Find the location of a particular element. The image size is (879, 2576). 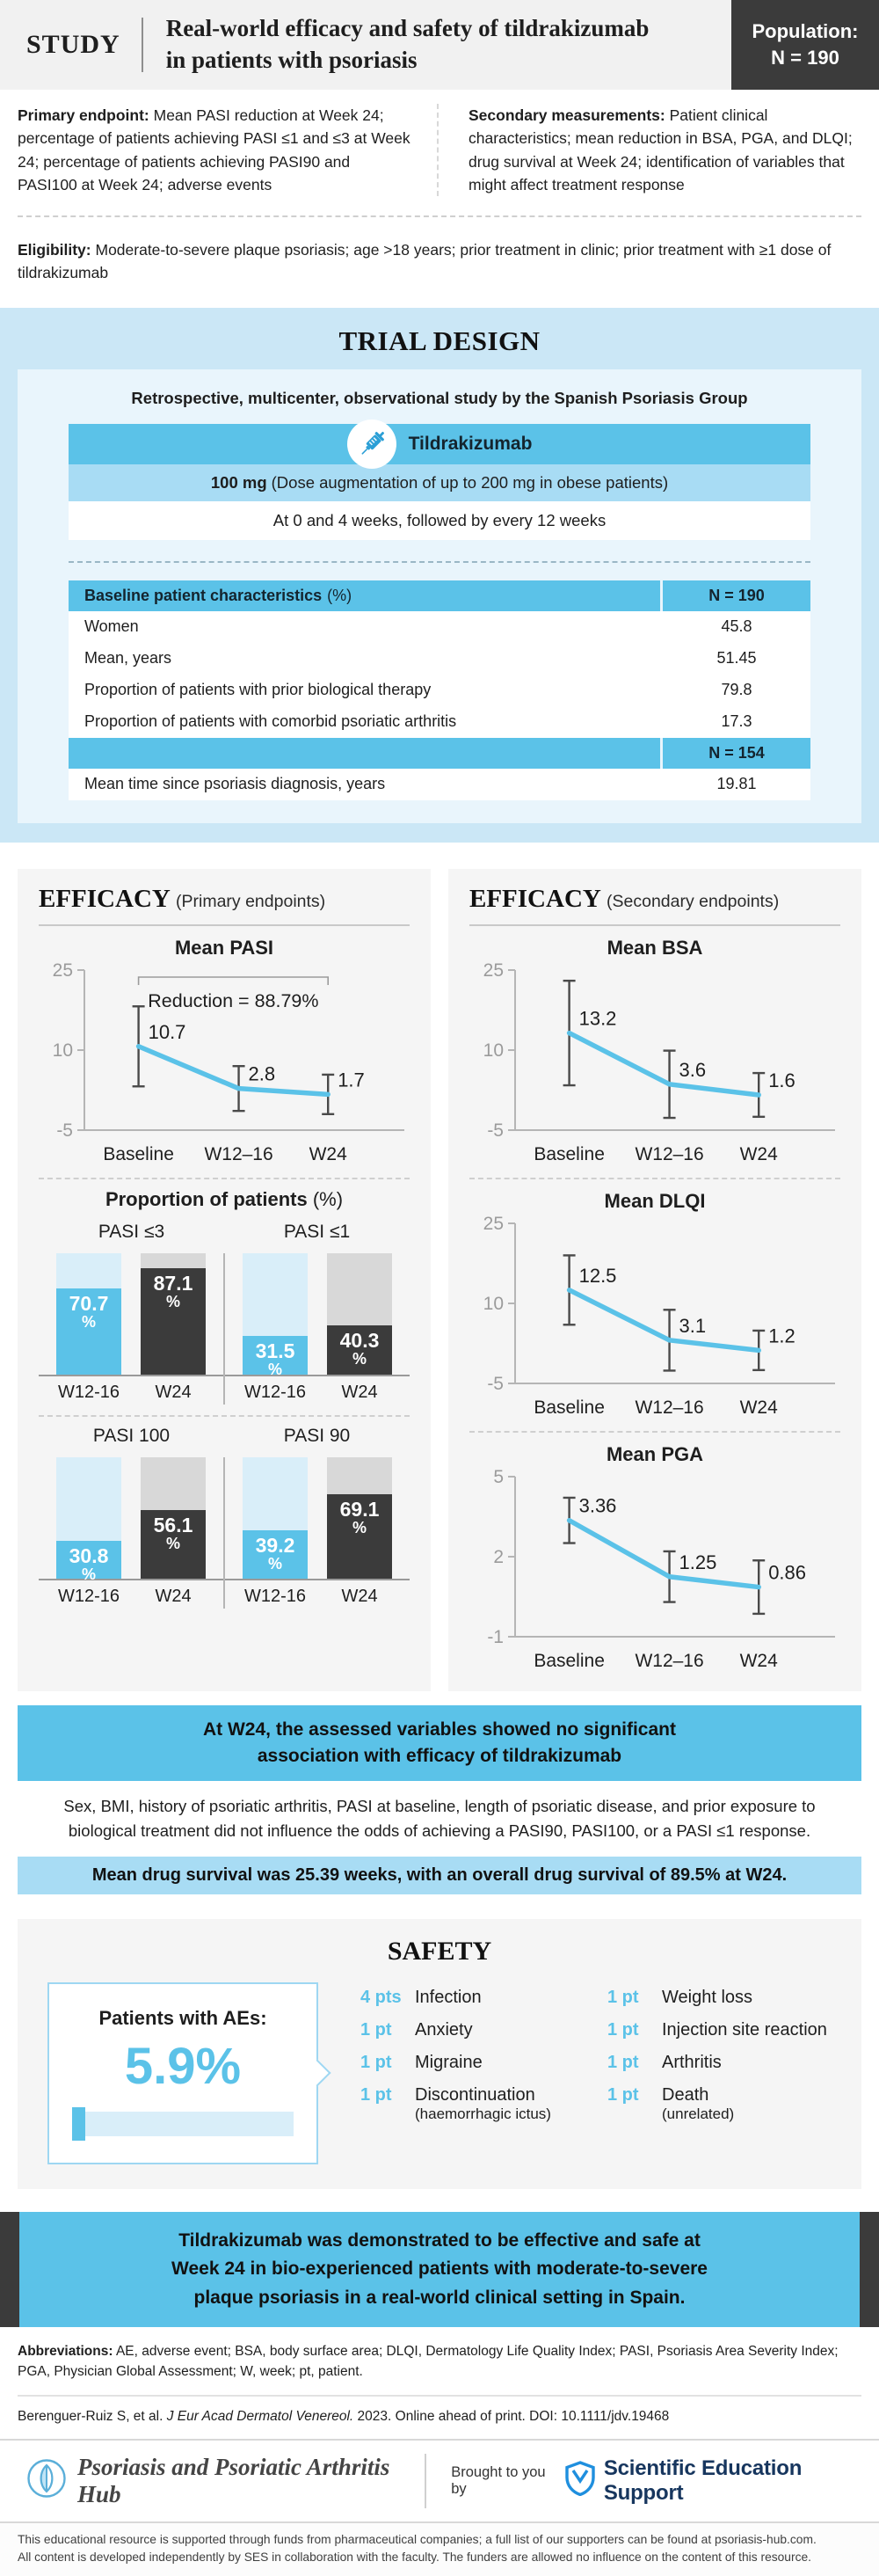

svg-text: 1.6 is located at coordinates (781, 1080).